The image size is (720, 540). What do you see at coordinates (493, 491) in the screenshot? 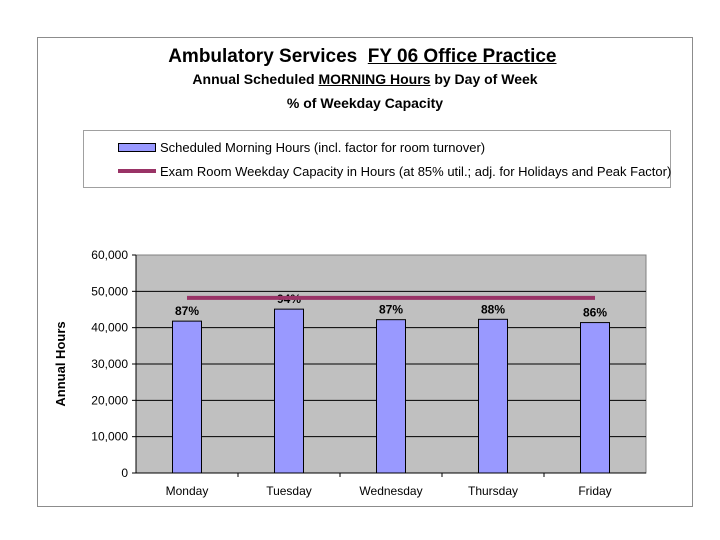
I see `x-tick-label: Thursday` at bounding box center [493, 491].